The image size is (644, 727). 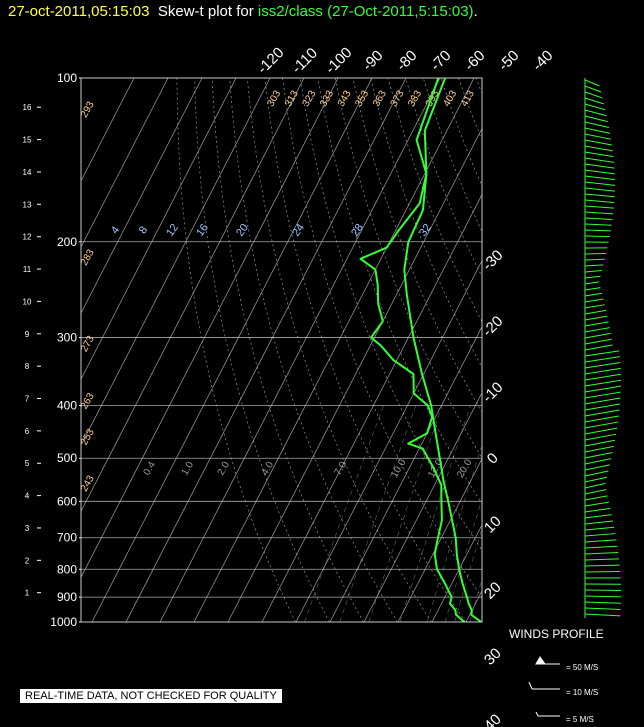 I want to click on right-temp-tick-label: 20, so click(x=493, y=591).